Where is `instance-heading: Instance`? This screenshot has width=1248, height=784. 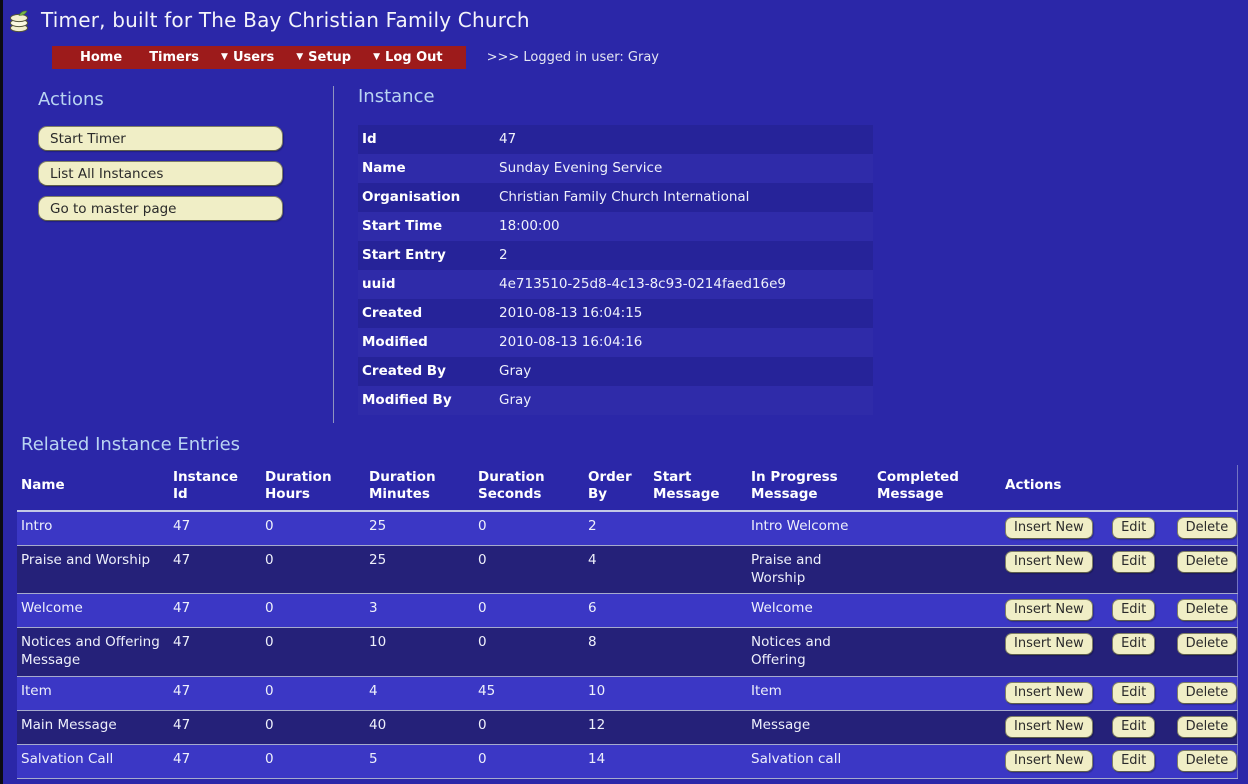
instance-heading: Instance is located at coordinates (396, 96).